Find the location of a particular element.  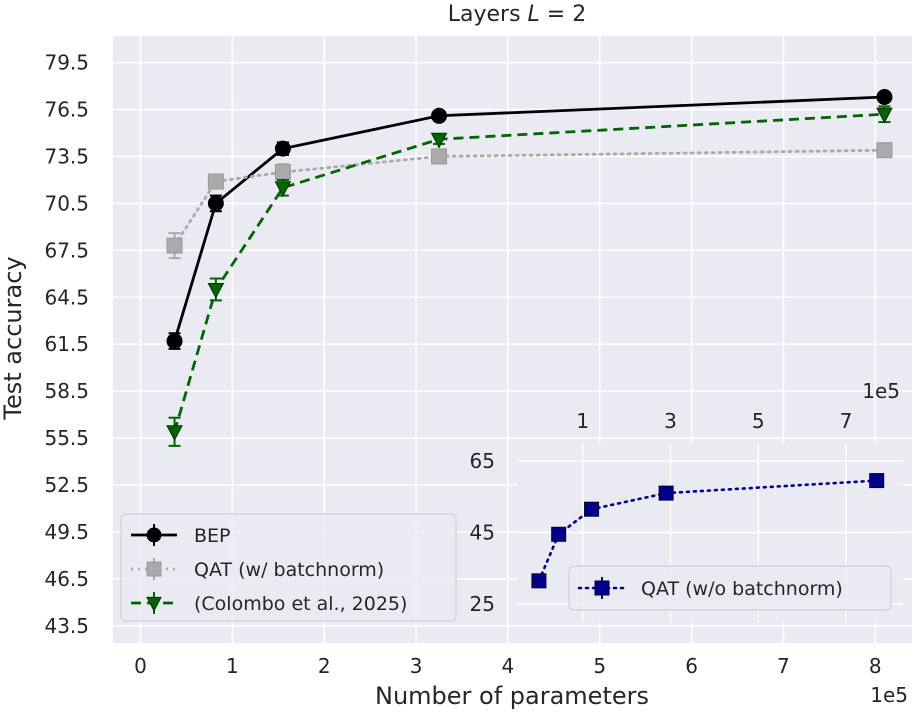

title-suffix: = 2 is located at coordinates (563, 14).